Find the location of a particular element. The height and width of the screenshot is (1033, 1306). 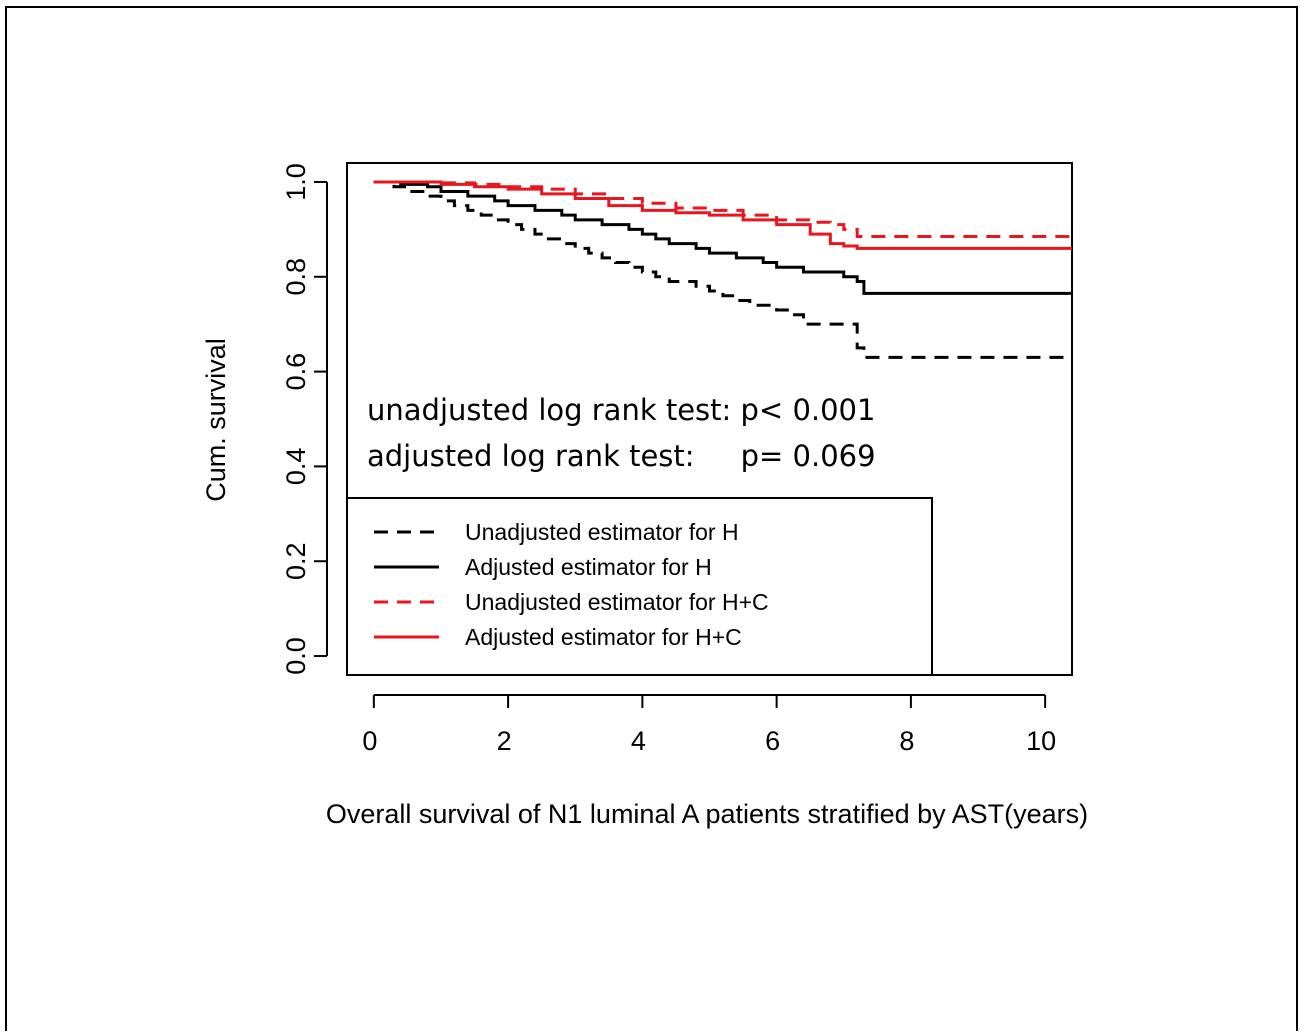

legend-entry: Unadjusted estimator for H is located at coordinates (602, 532).